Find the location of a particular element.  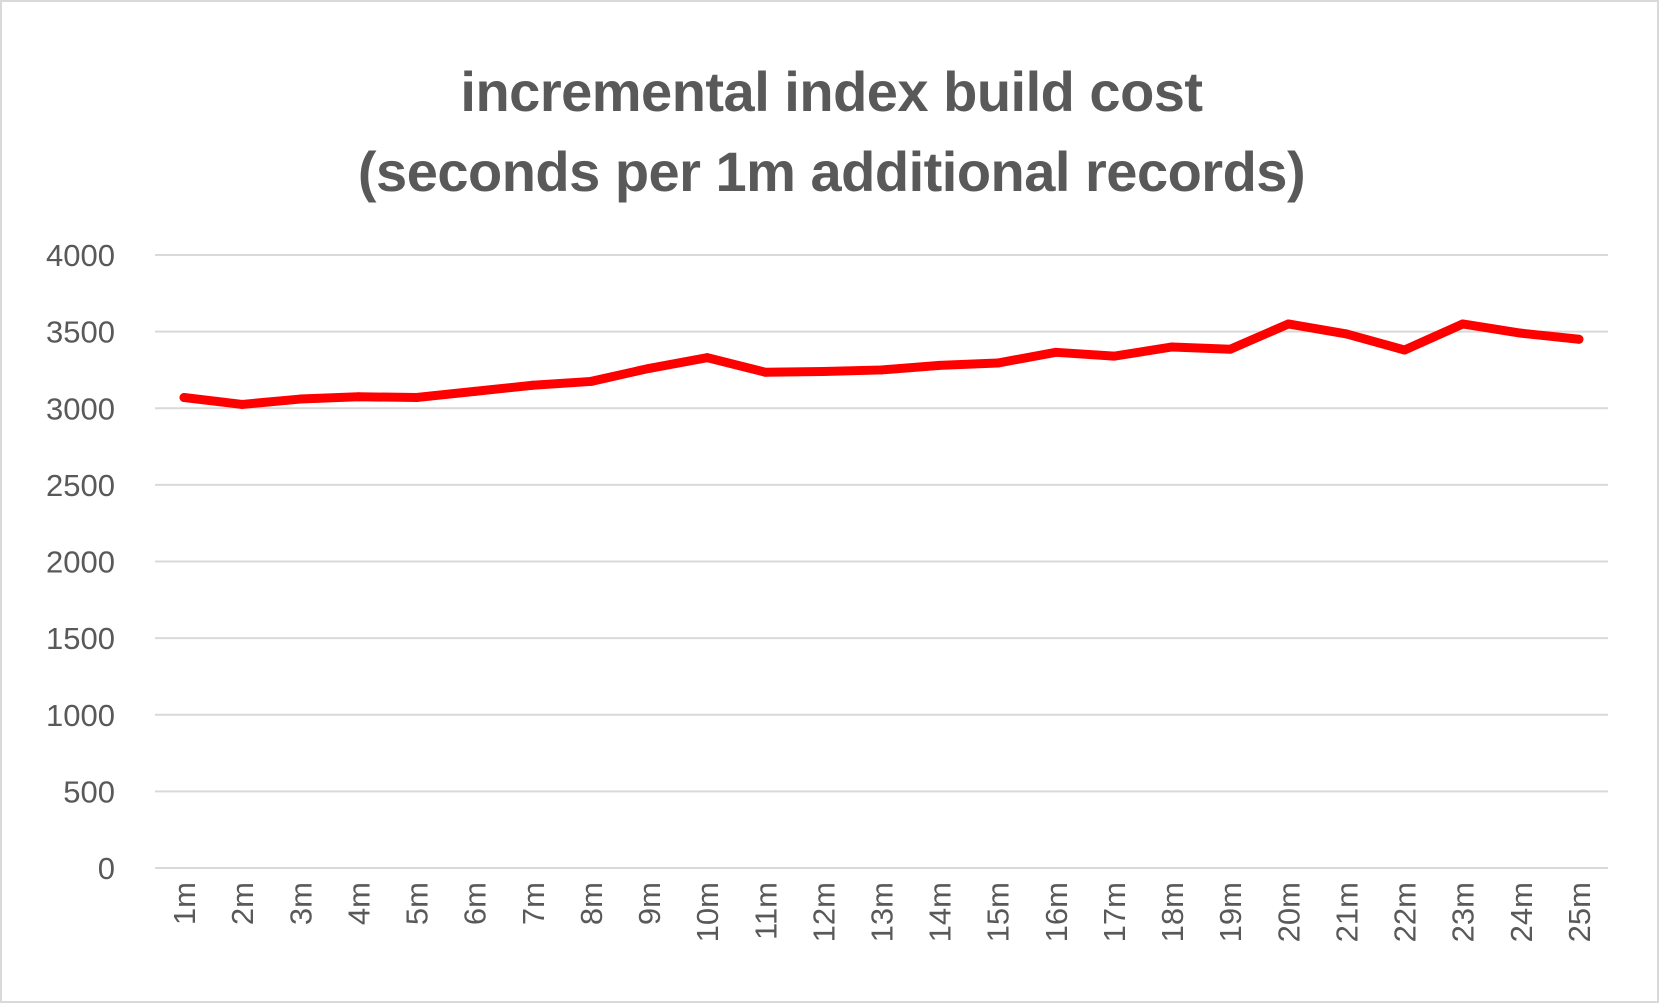

x-tick-label: 2m is located at coordinates (242, 903).